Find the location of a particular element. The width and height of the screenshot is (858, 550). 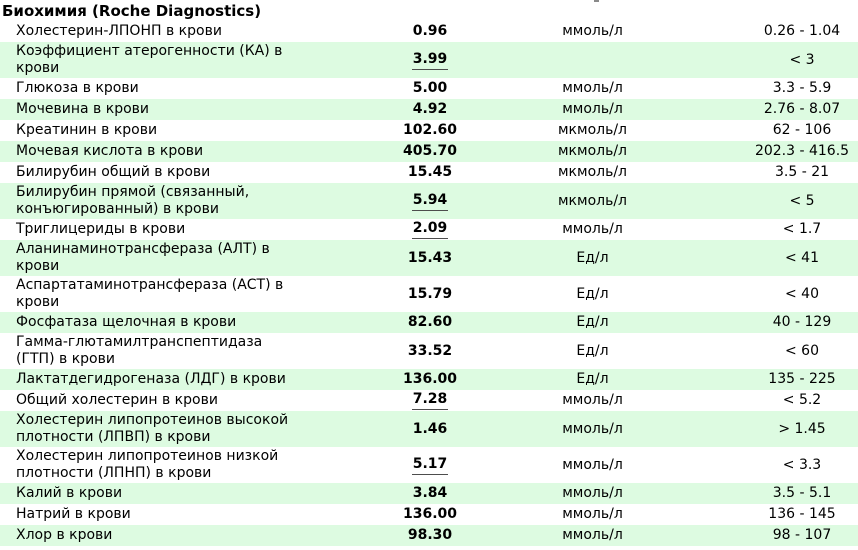

test-name-cell: Глюкоза в крови is located at coordinates (192, 88).